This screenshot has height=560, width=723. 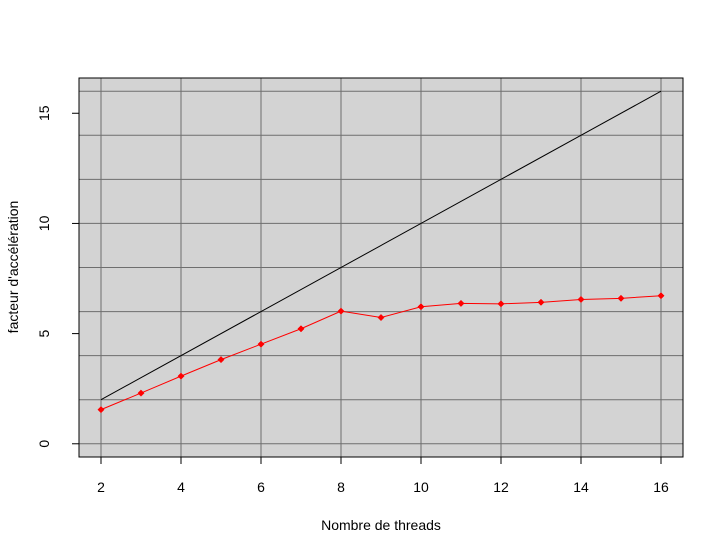 I want to click on y-tick-label: 5, so click(x=44, y=334).